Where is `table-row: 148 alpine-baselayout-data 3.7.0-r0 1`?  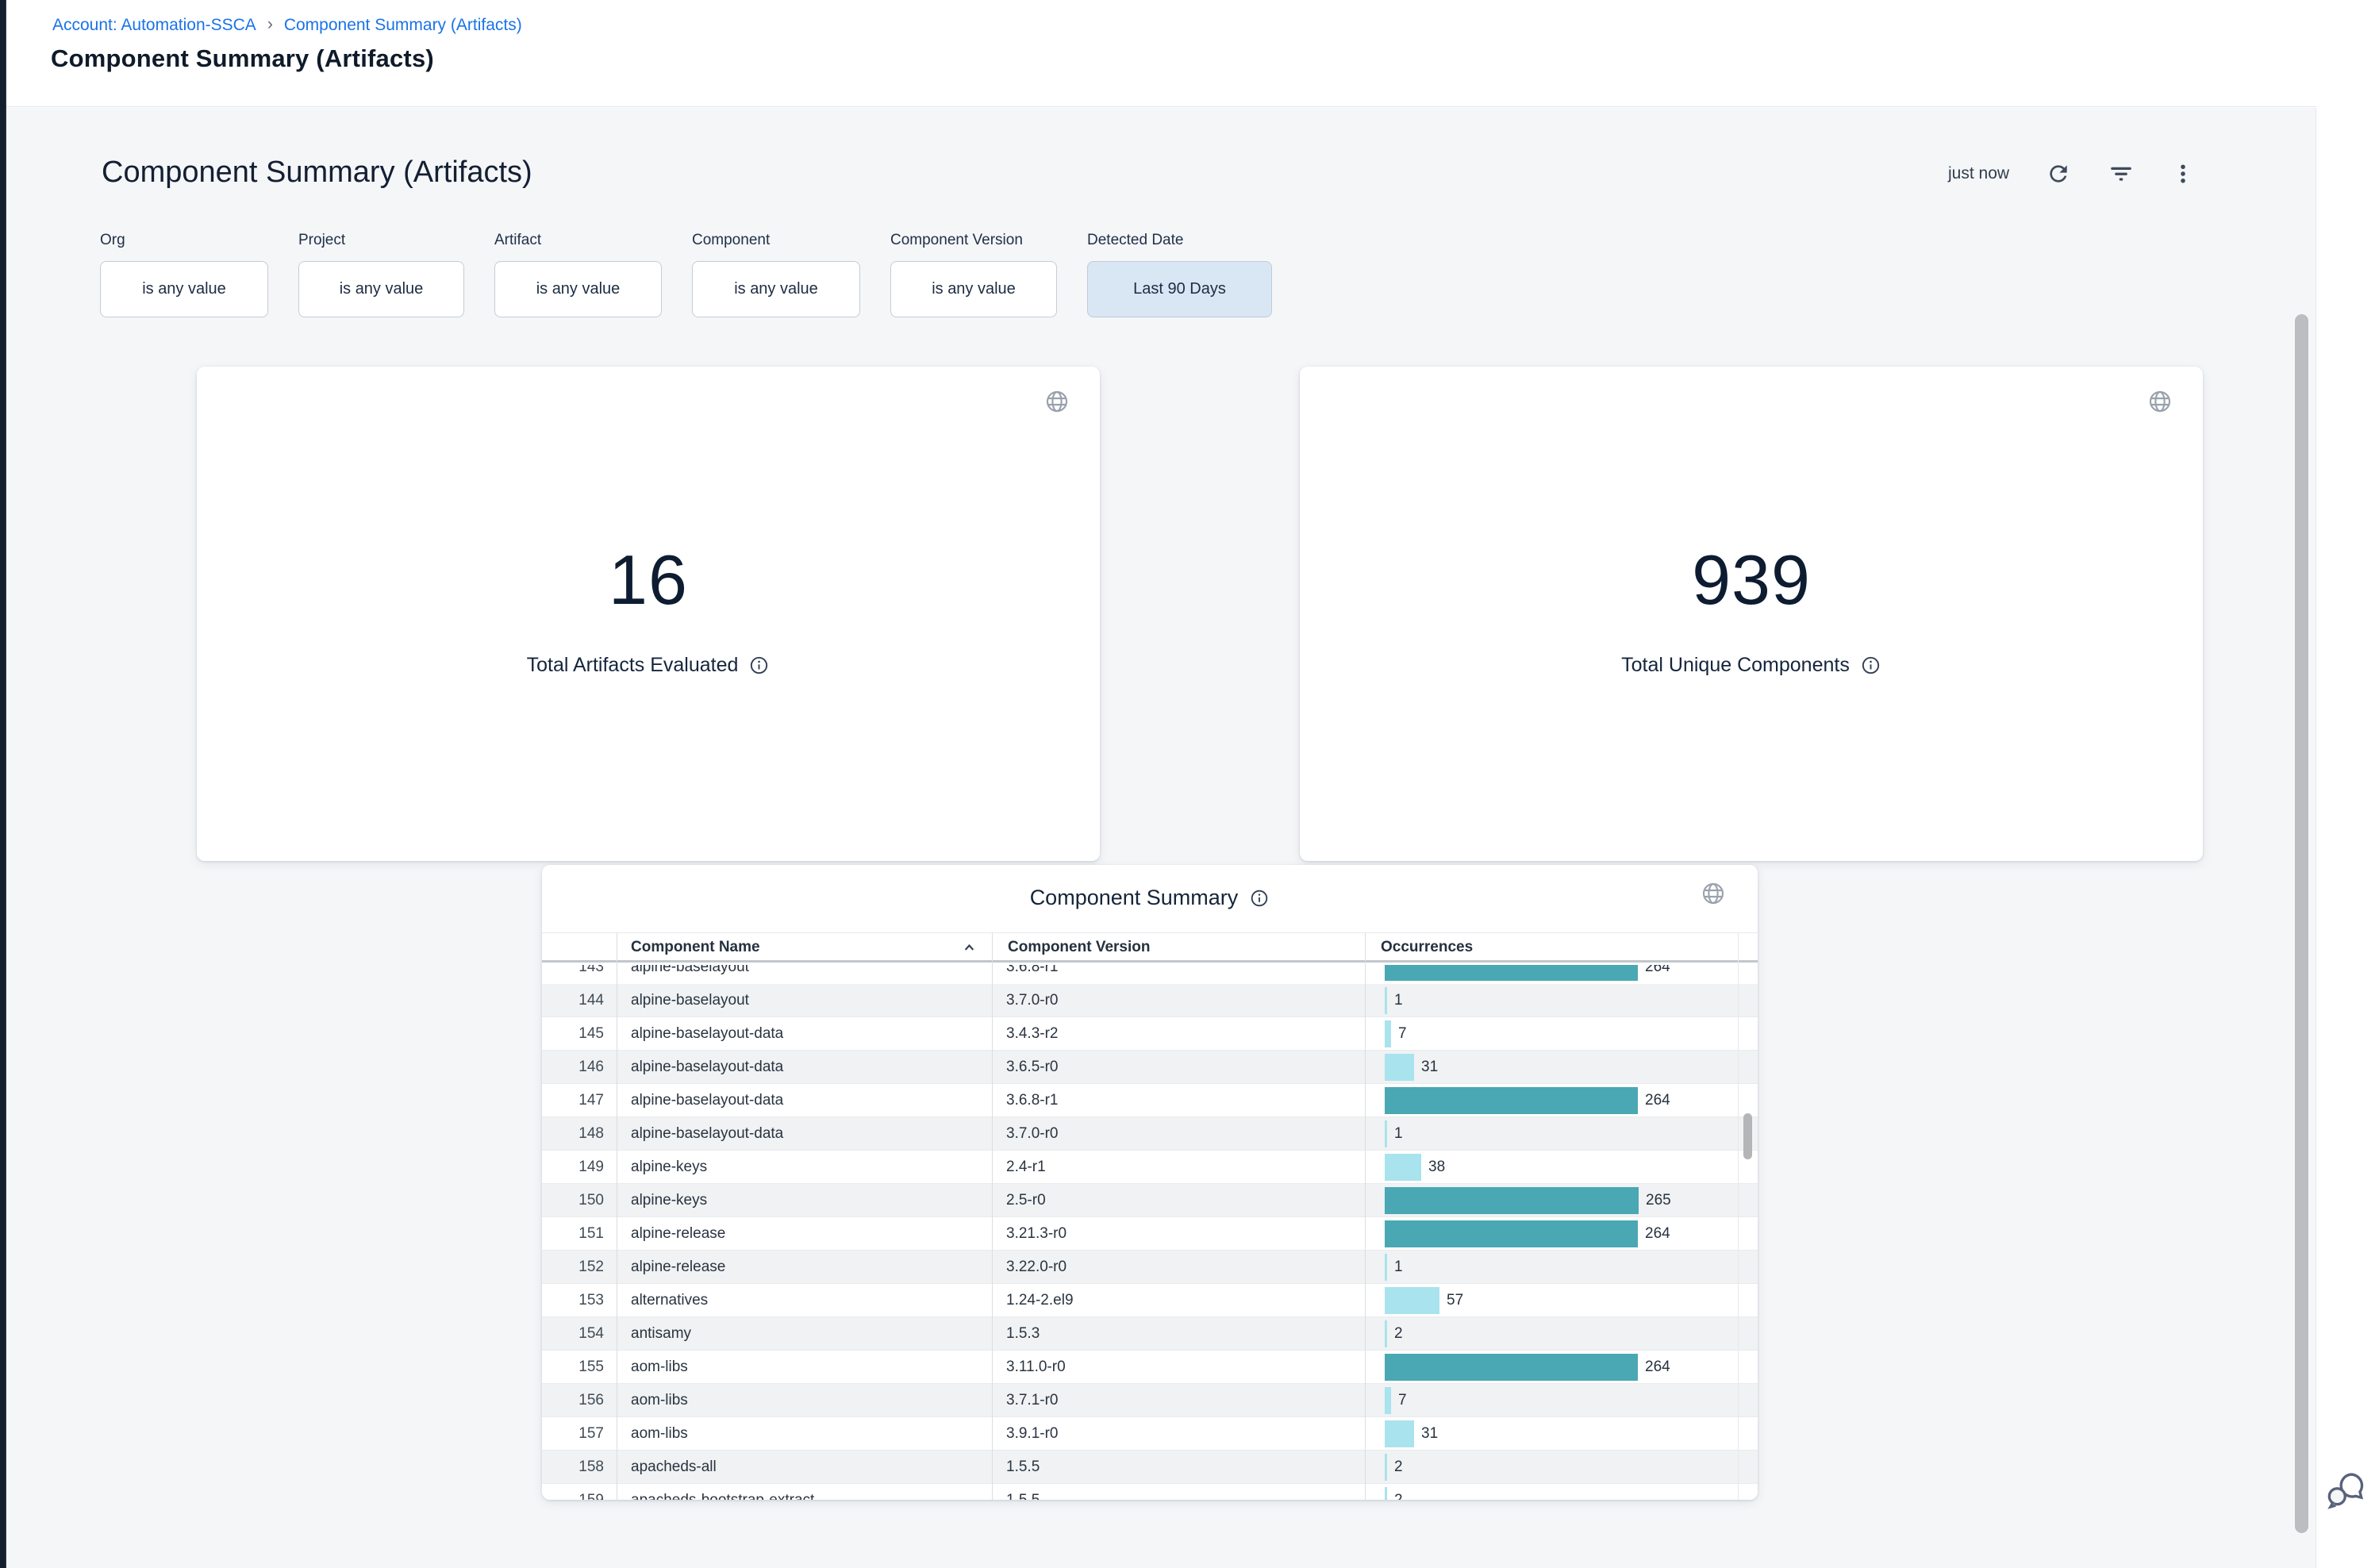
table-row: 148 alpine-baselayout-data 3.7.0-r0 1 is located at coordinates (1150, 1134).